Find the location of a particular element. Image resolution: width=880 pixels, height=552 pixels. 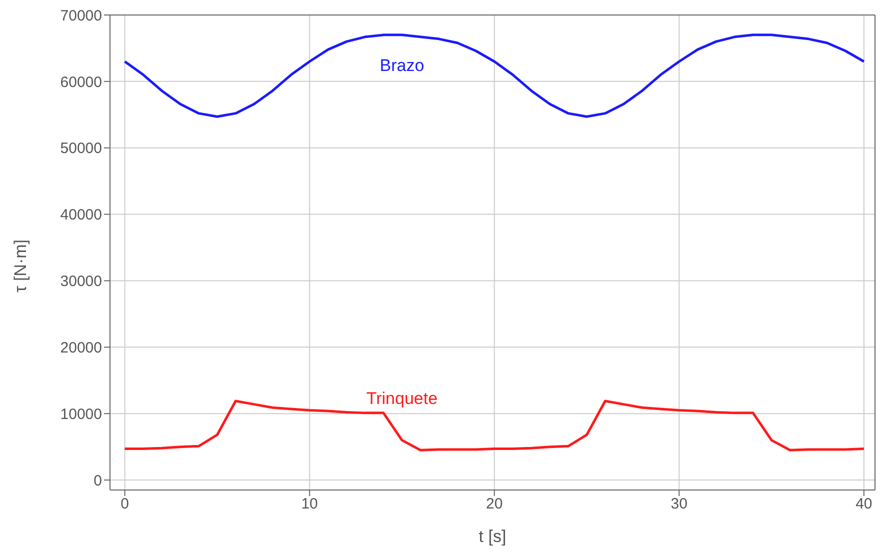

x-tick-label: 20 is located at coordinates (494, 504).